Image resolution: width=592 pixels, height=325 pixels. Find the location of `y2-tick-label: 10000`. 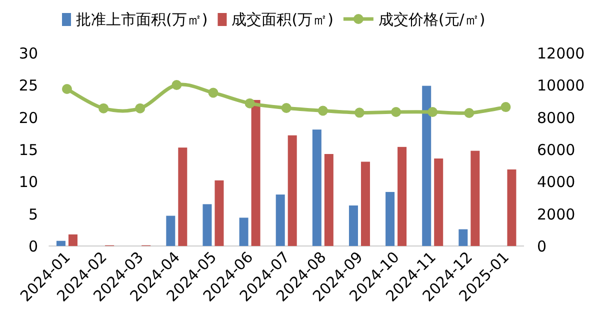

y2-tick-label: 10000 is located at coordinates (561, 85).